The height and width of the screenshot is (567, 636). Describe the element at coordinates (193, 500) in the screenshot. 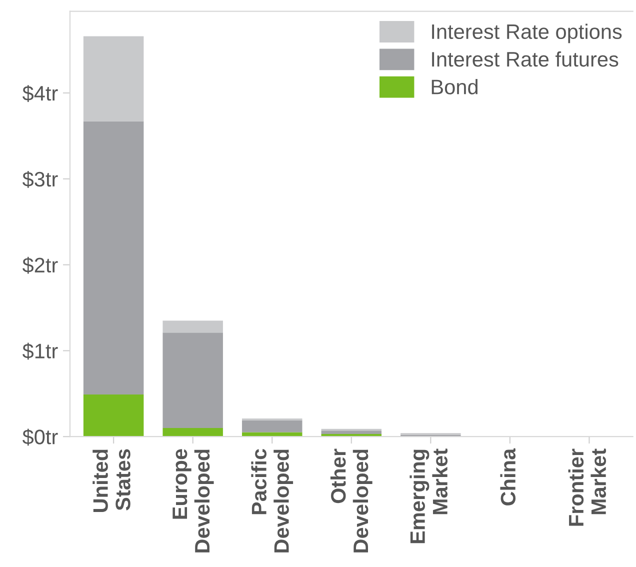

I see `x-tick-label: Europe Developed` at that location.